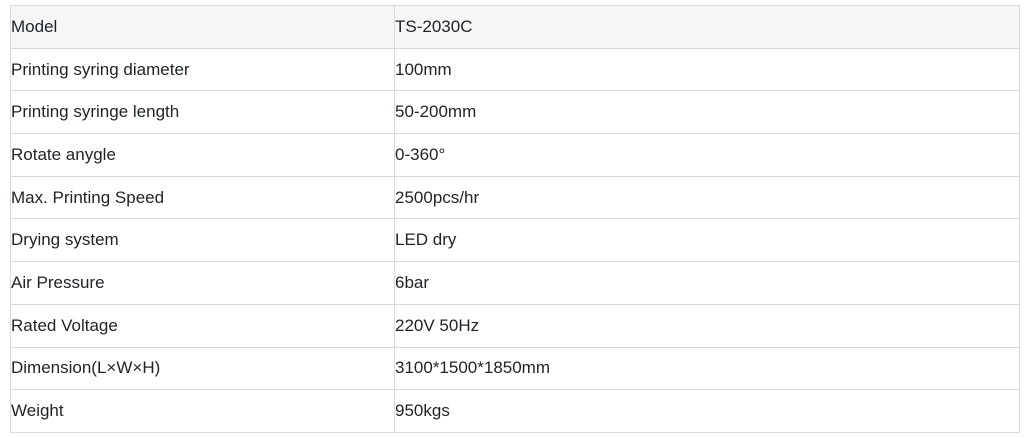 This screenshot has height=438, width=1029. What do you see at coordinates (202, 69) in the screenshot?
I see `spec-label: Printing syring diameter` at bounding box center [202, 69].